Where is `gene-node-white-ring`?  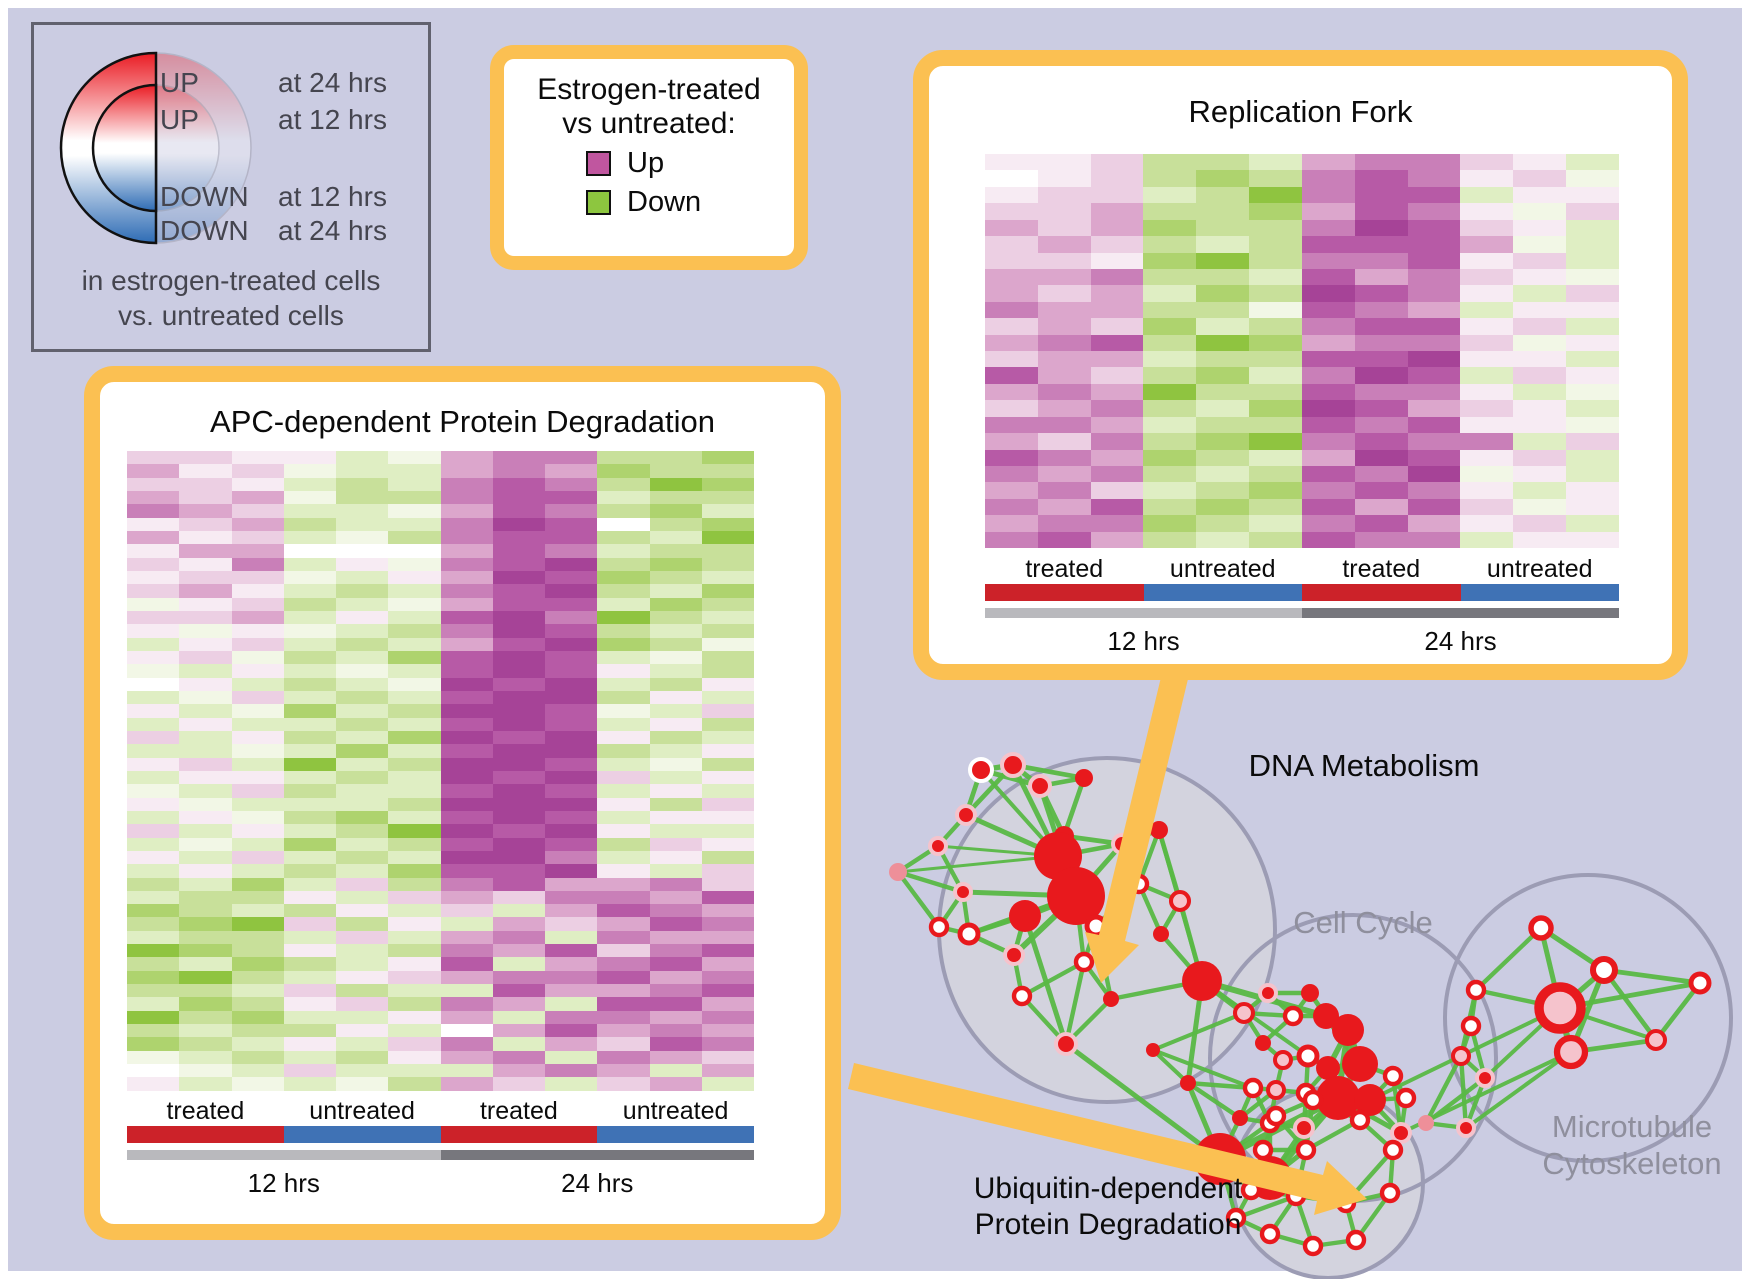
gene-node-white-ring is located at coordinates (981, 770).